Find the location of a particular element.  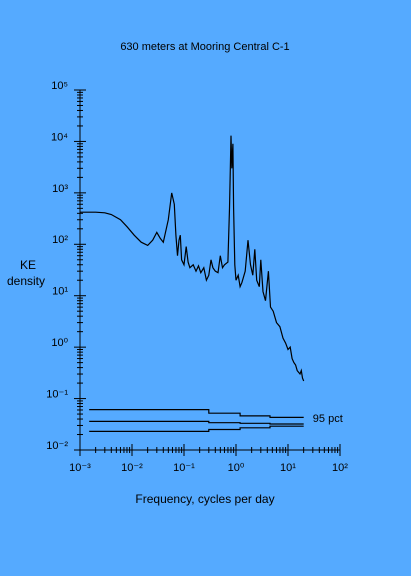

x-axis-label: Frequency, cycles per day is located at coordinates (204, 499).